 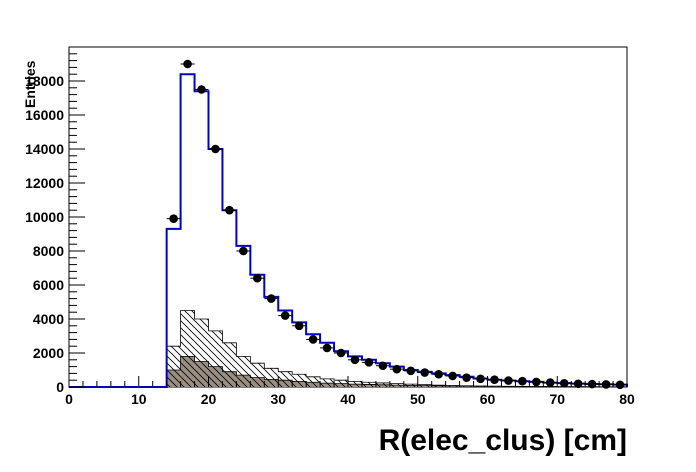 What do you see at coordinates (278, 399) in the screenshot?
I see `x-tick-label: 30` at bounding box center [278, 399].